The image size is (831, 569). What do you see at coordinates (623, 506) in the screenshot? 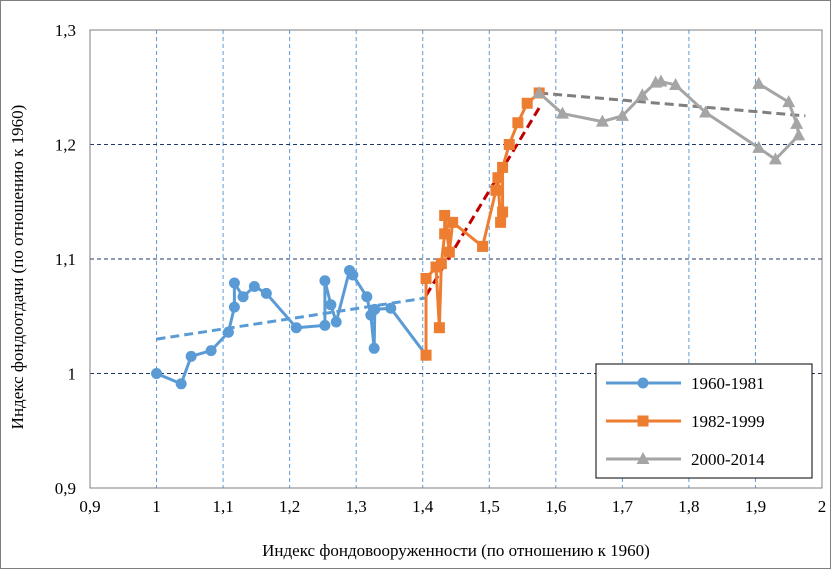
I see `x-tick-label: 1,7` at bounding box center [623, 506].